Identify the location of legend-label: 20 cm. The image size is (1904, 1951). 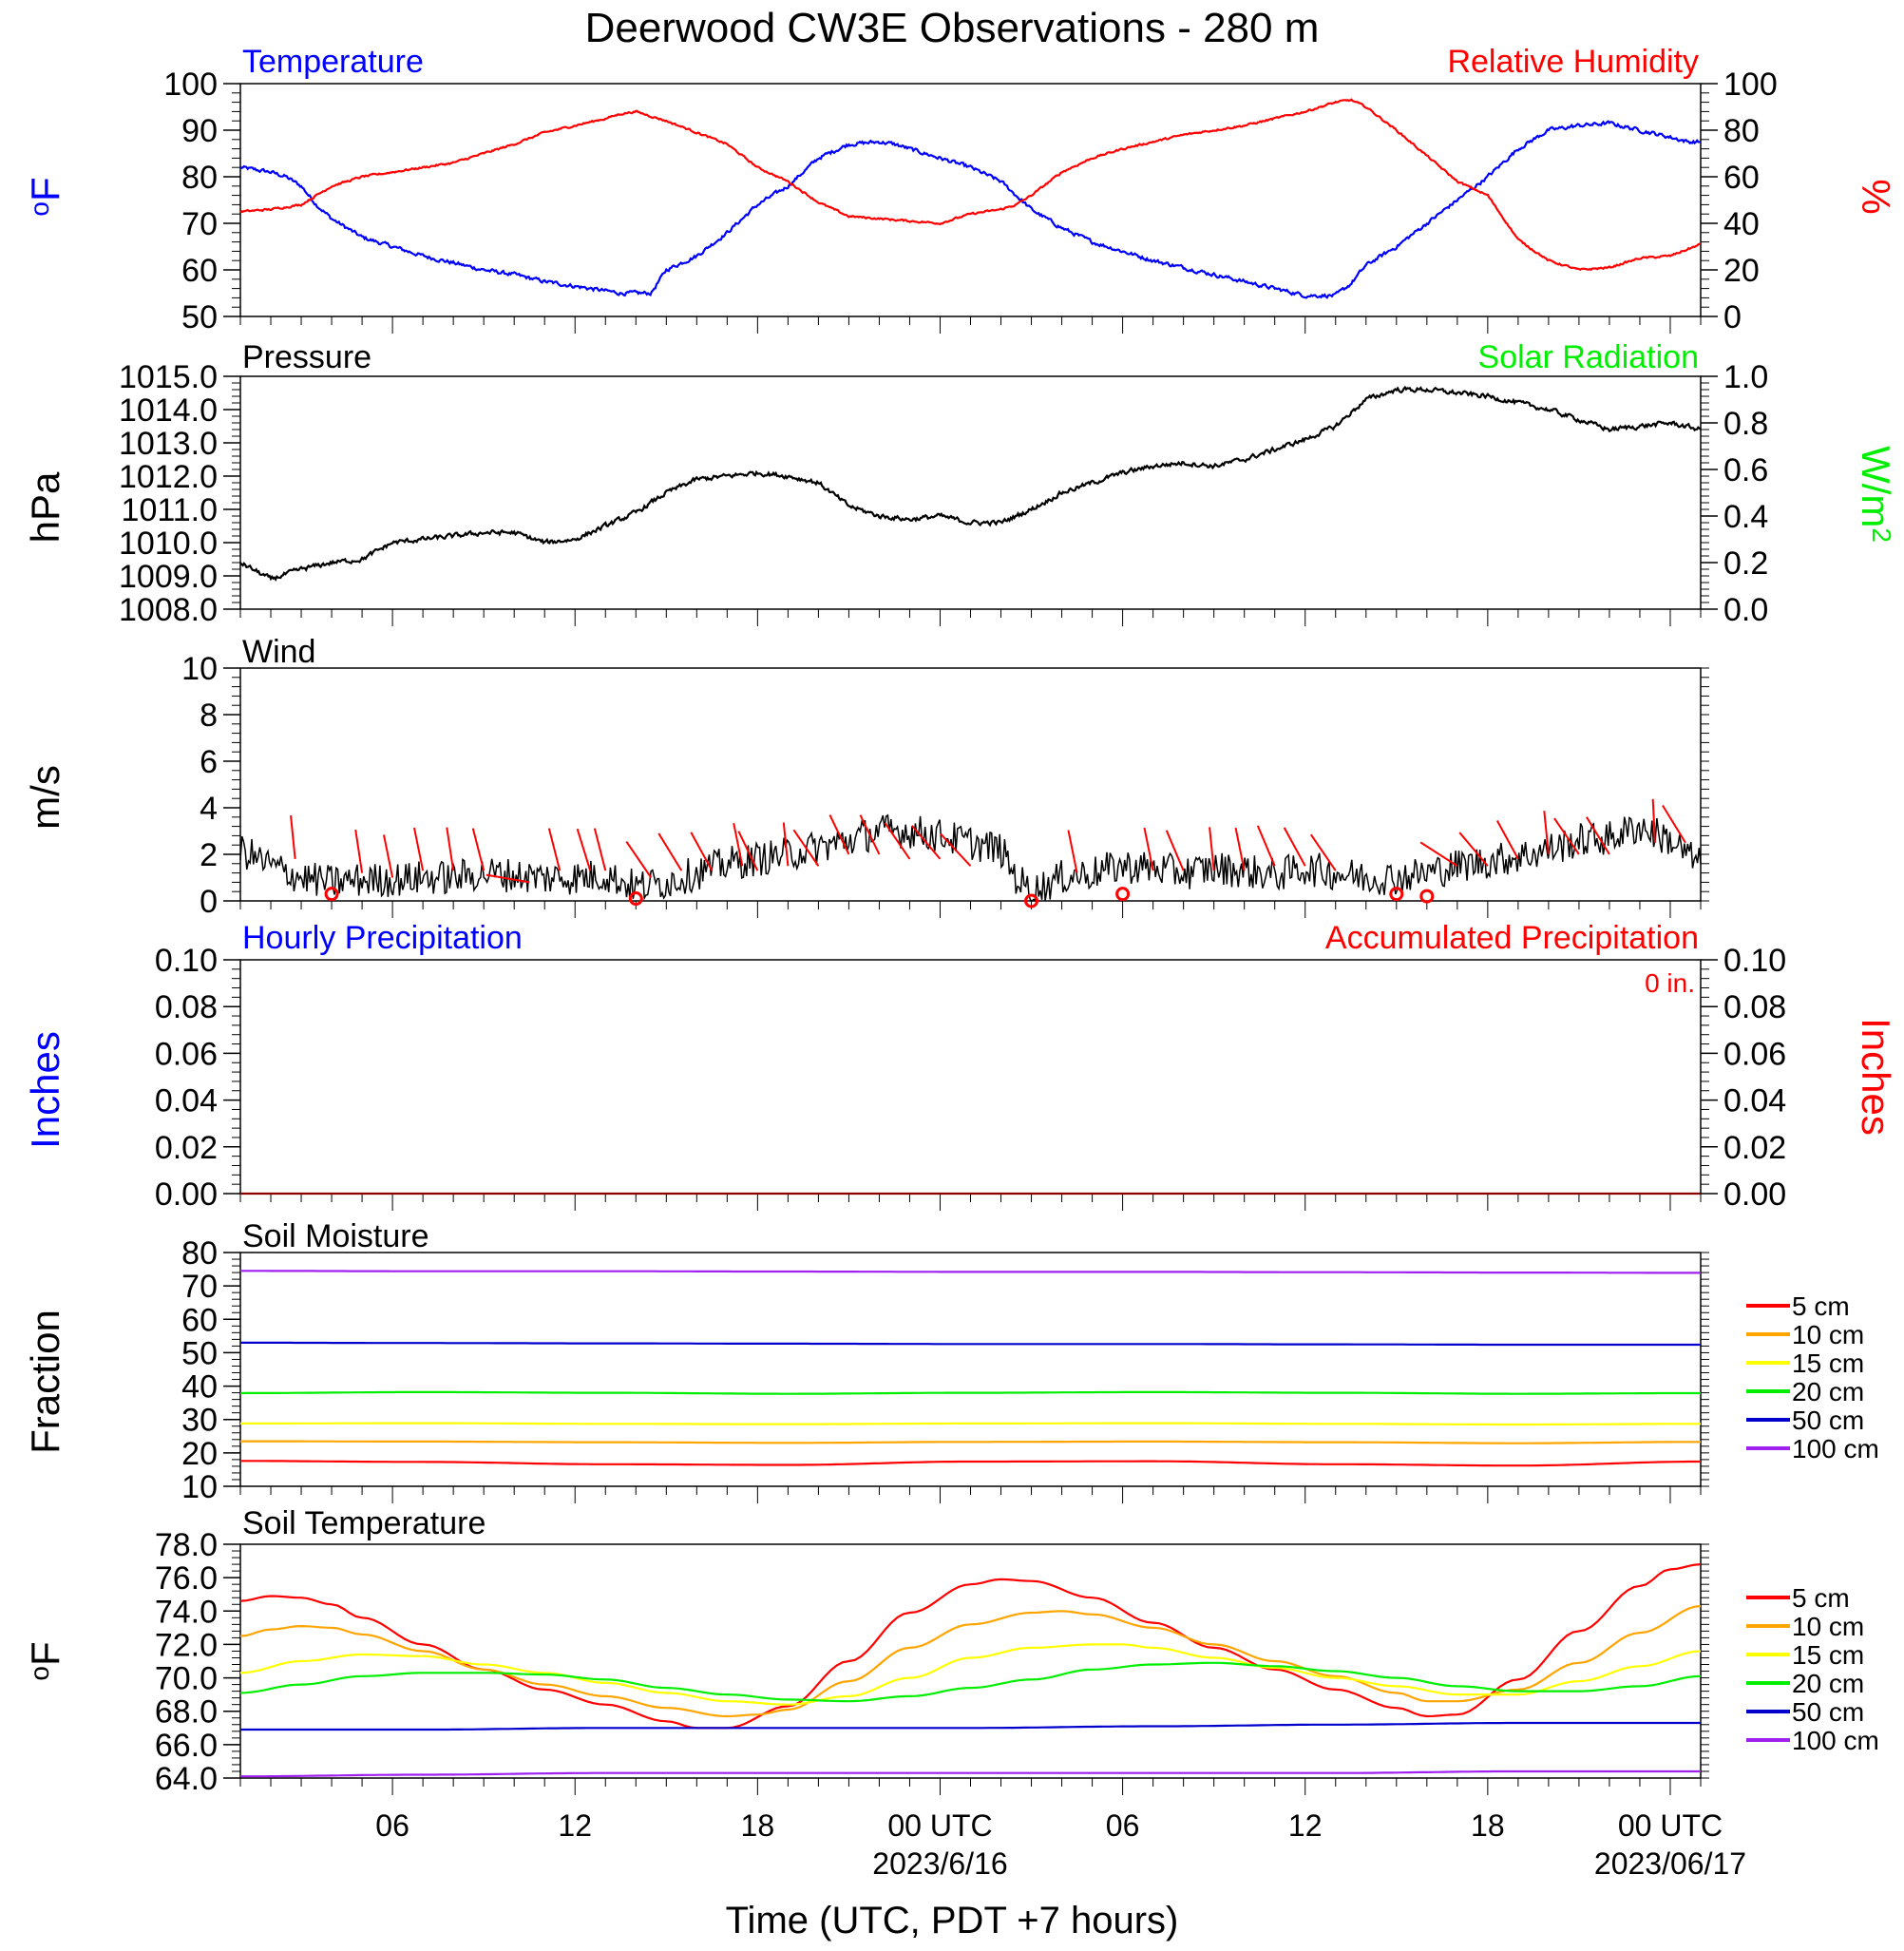
(1828, 1683).